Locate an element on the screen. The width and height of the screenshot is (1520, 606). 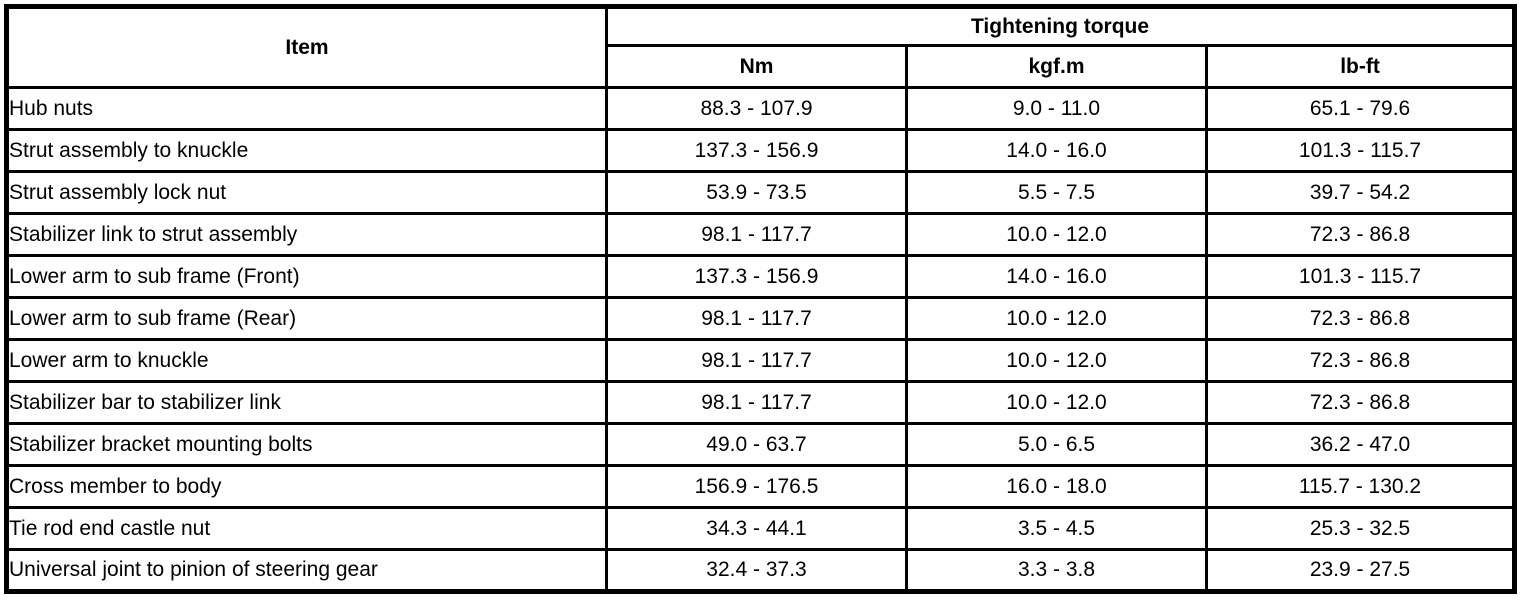
lbft-value-cell: 23.9 - 27.5 is located at coordinates (1360, 570).